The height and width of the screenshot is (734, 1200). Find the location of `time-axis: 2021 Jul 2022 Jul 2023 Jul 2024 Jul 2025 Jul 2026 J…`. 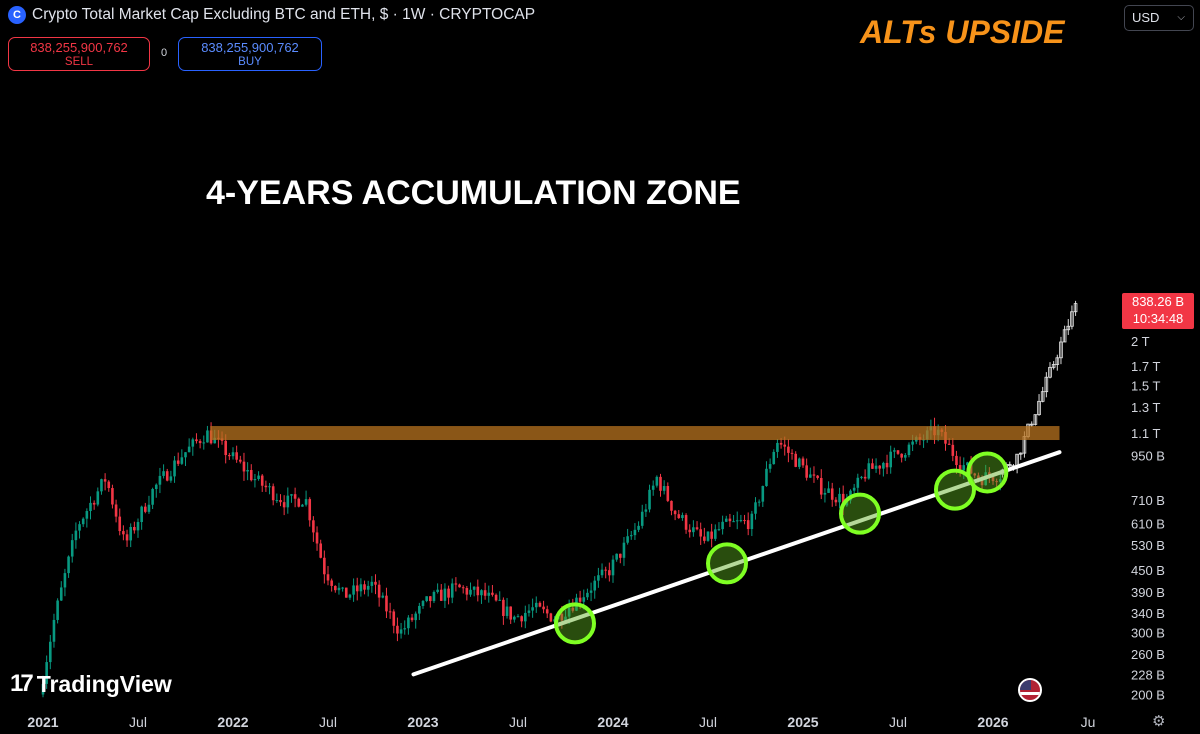

time-axis: 2021 Jul 2022 Jul 2023 Jul 2024 Jul 2025 Jul 2026 J… is located at coordinates (561, 722).